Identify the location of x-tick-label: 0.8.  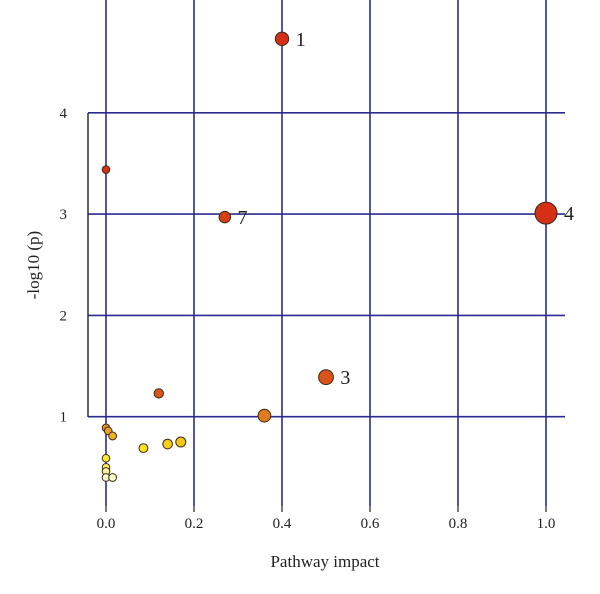
(458, 524).